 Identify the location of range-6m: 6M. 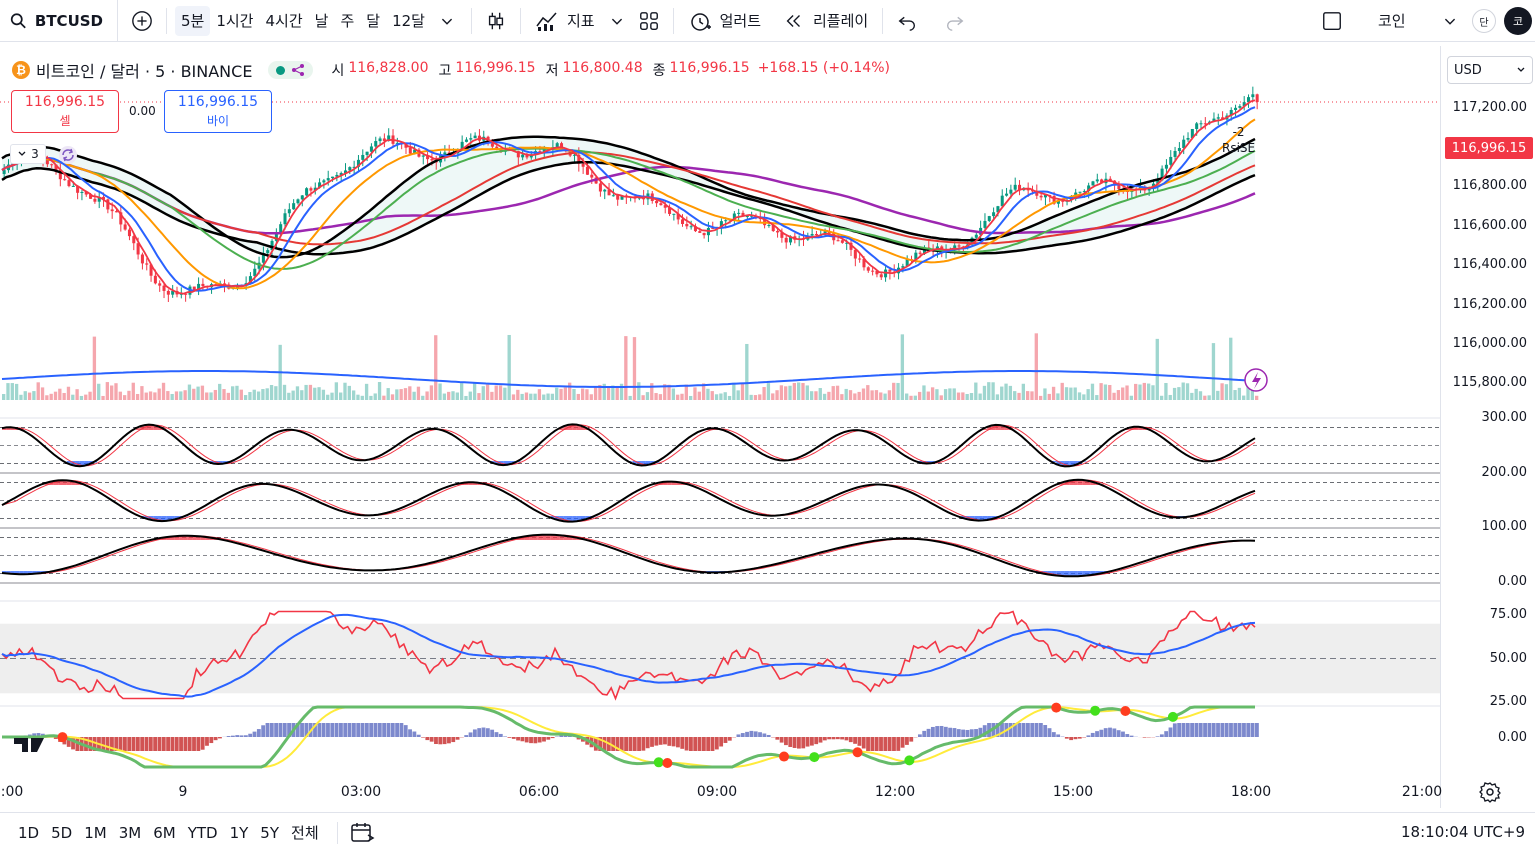
(164, 832).